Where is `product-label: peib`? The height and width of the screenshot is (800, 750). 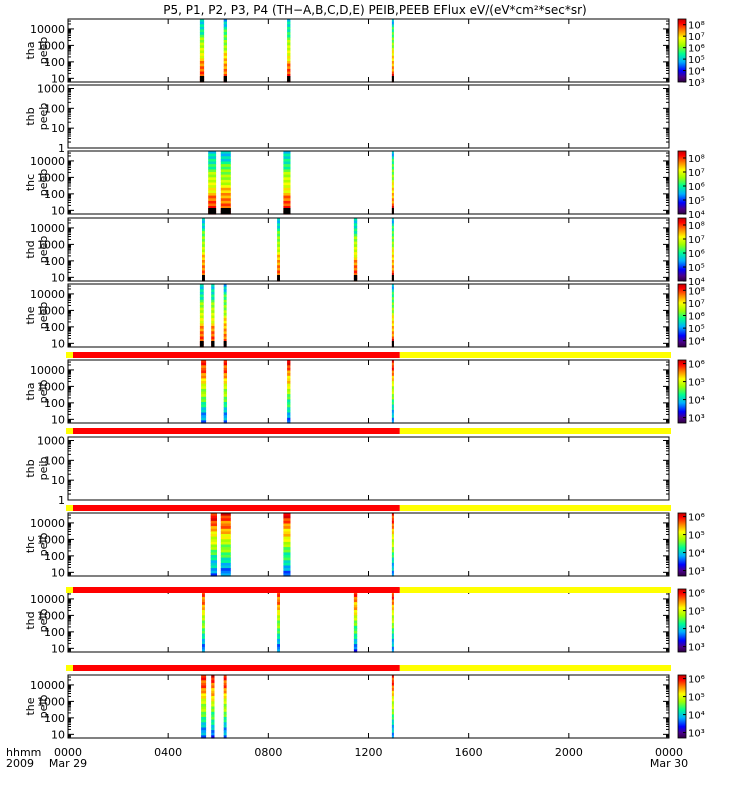
product-label: peib is located at coordinates (43, 469).